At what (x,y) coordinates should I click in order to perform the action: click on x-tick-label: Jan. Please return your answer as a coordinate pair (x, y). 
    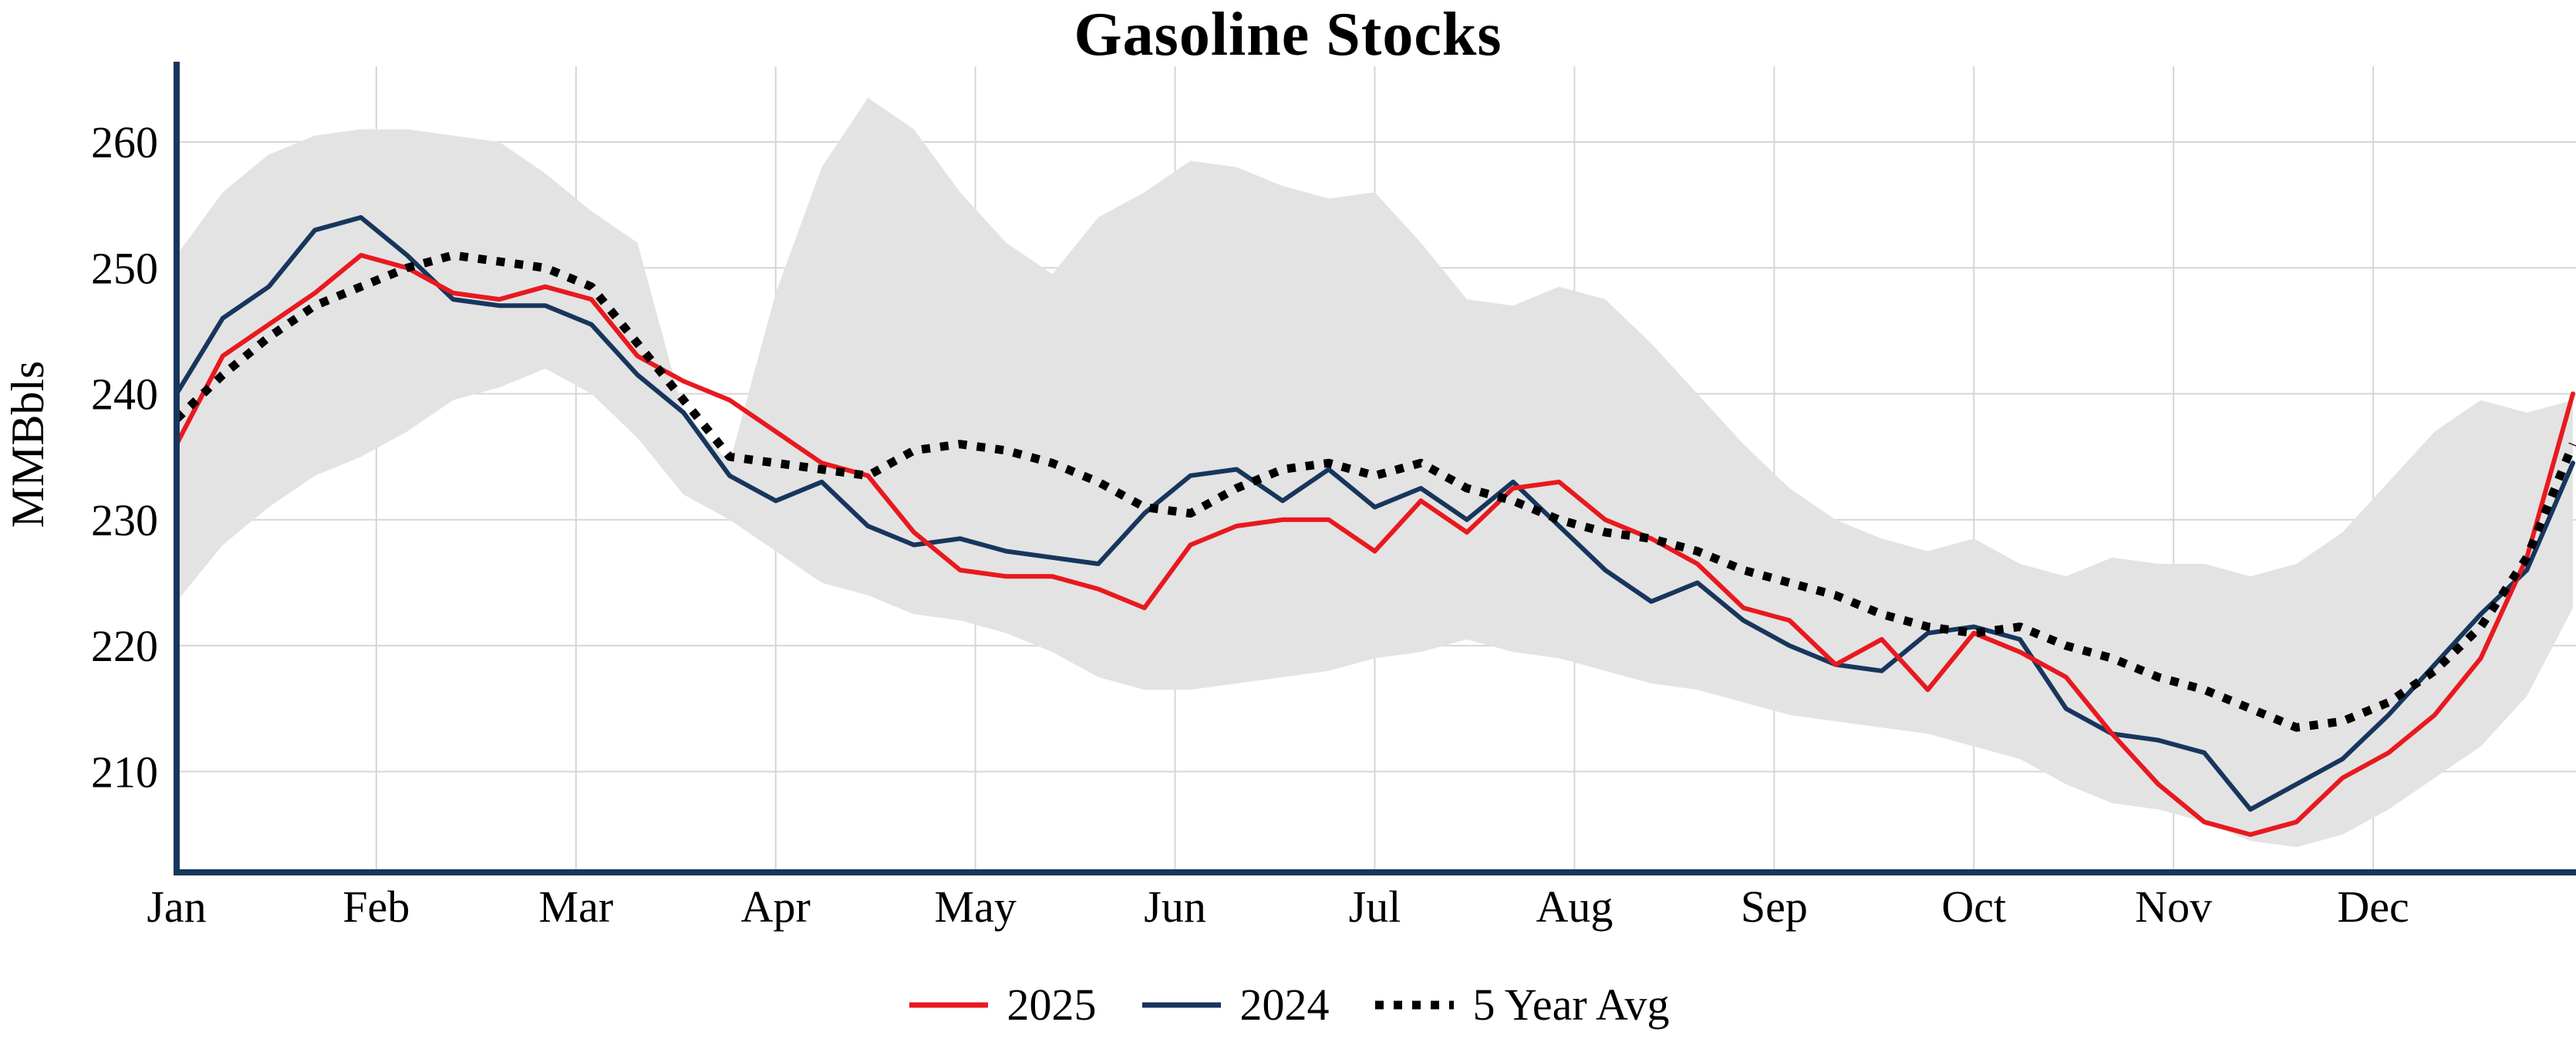
    Looking at the image, I should click on (176, 907).